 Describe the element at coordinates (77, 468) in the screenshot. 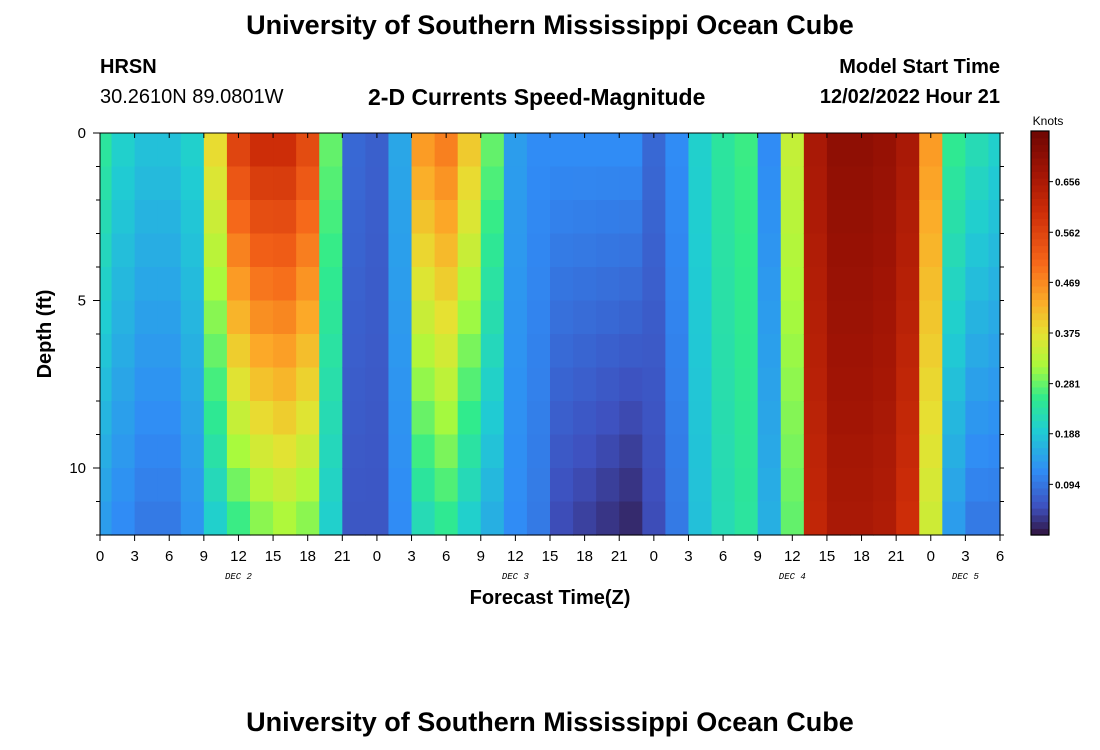

I see `y-tick-label: 10` at that location.